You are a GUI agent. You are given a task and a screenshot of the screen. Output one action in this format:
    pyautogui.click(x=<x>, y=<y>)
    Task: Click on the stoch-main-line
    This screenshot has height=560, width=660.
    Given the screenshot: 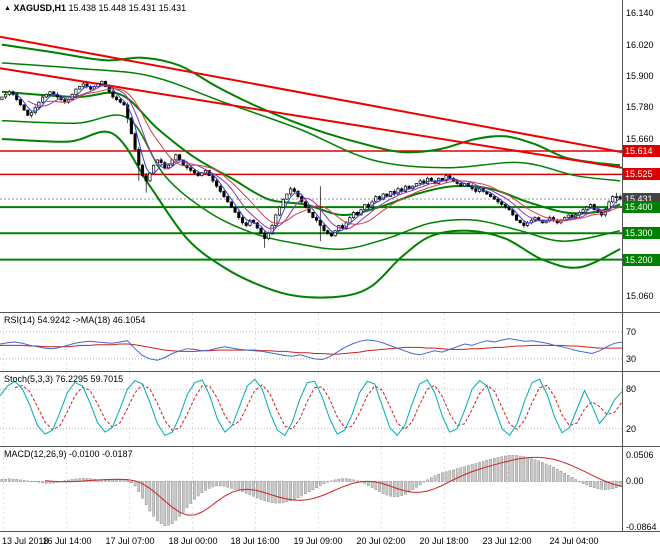 What is the action you would take?
    pyautogui.click(x=311, y=407)
    